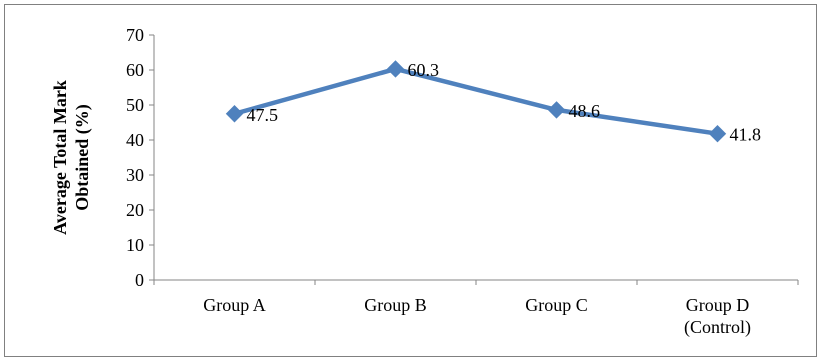  I want to click on x-tick-label: Group B, so click(395, 305).